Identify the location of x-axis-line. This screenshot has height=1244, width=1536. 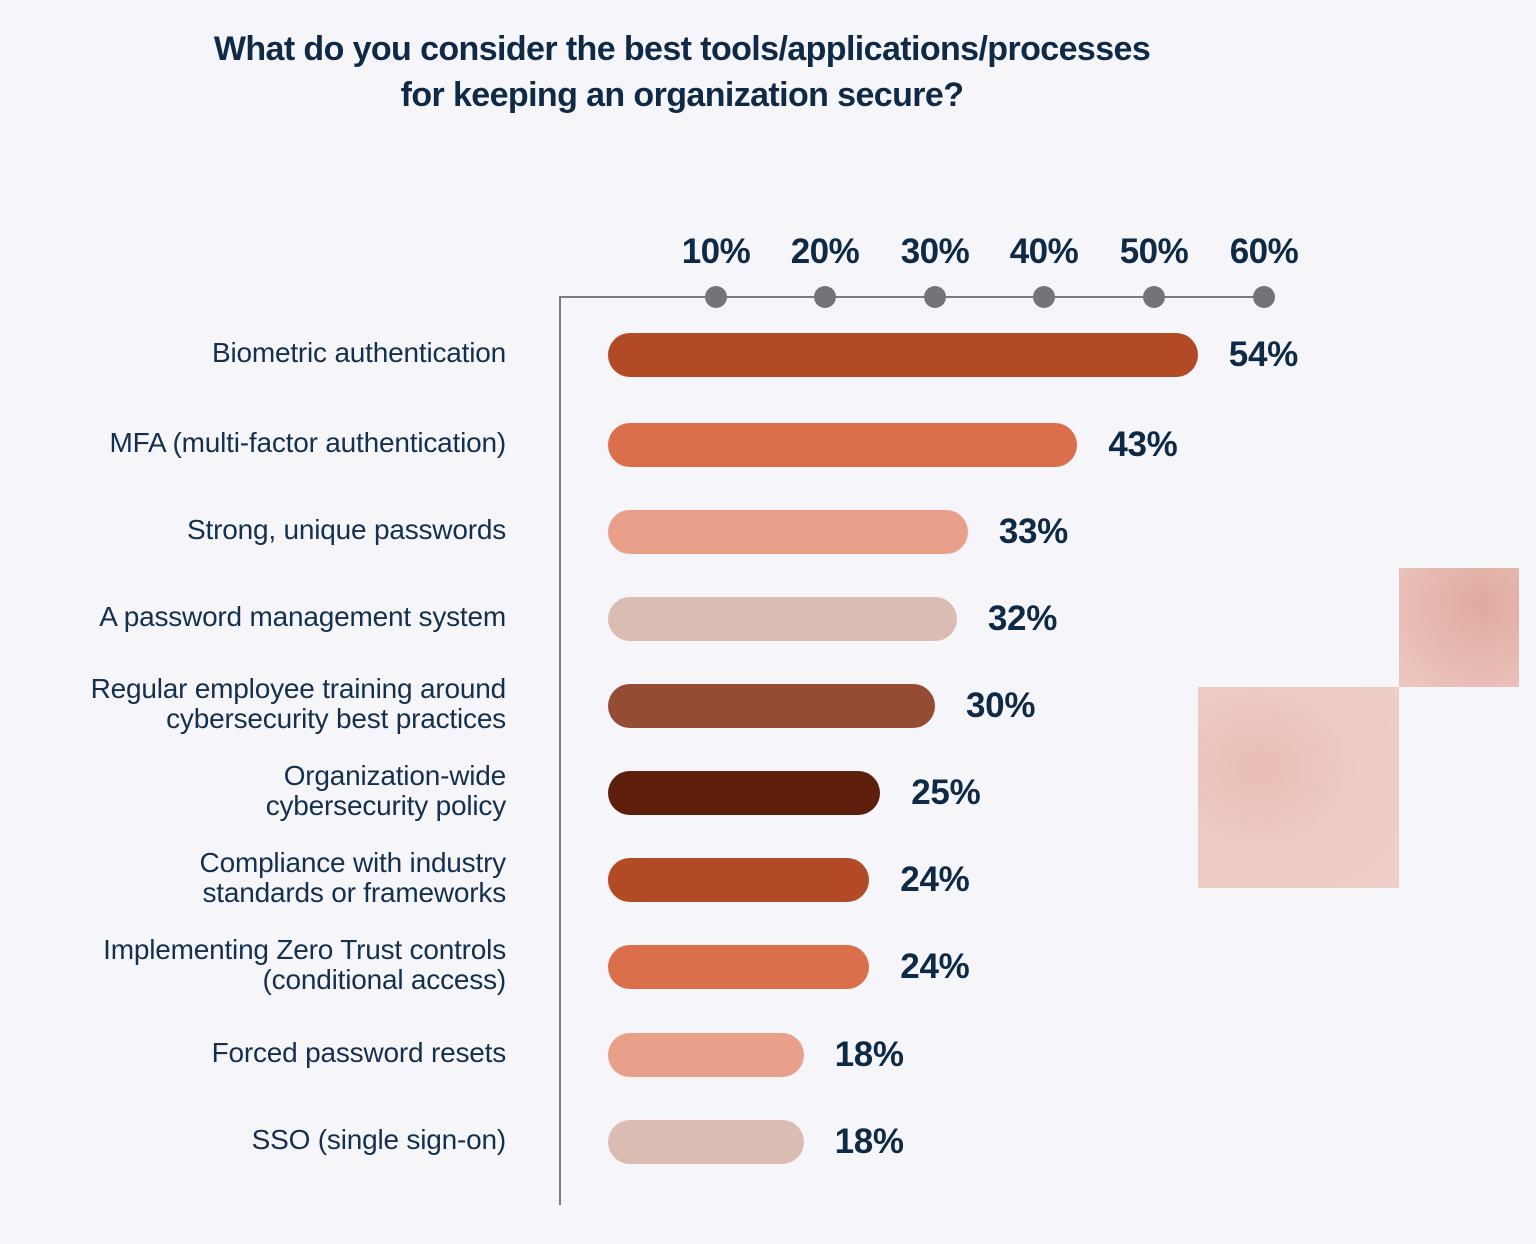
(912, 297).